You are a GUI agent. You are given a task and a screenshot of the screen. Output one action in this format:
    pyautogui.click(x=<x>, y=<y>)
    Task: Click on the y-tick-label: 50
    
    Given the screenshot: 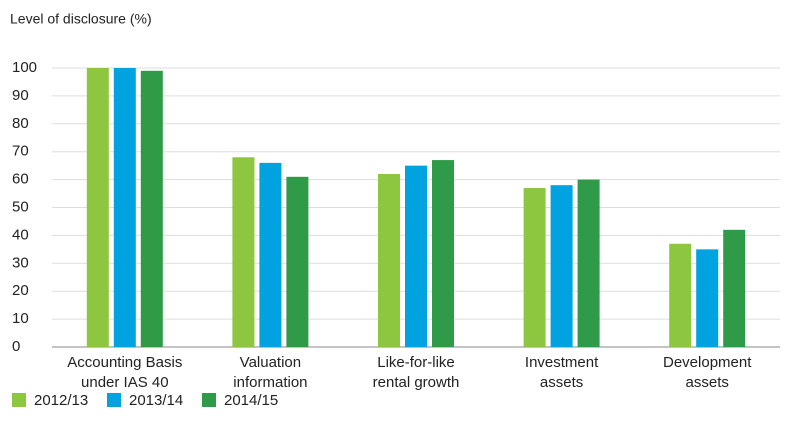 What is the action you would take?
    pyautogui.click(x=20, y=206)
    